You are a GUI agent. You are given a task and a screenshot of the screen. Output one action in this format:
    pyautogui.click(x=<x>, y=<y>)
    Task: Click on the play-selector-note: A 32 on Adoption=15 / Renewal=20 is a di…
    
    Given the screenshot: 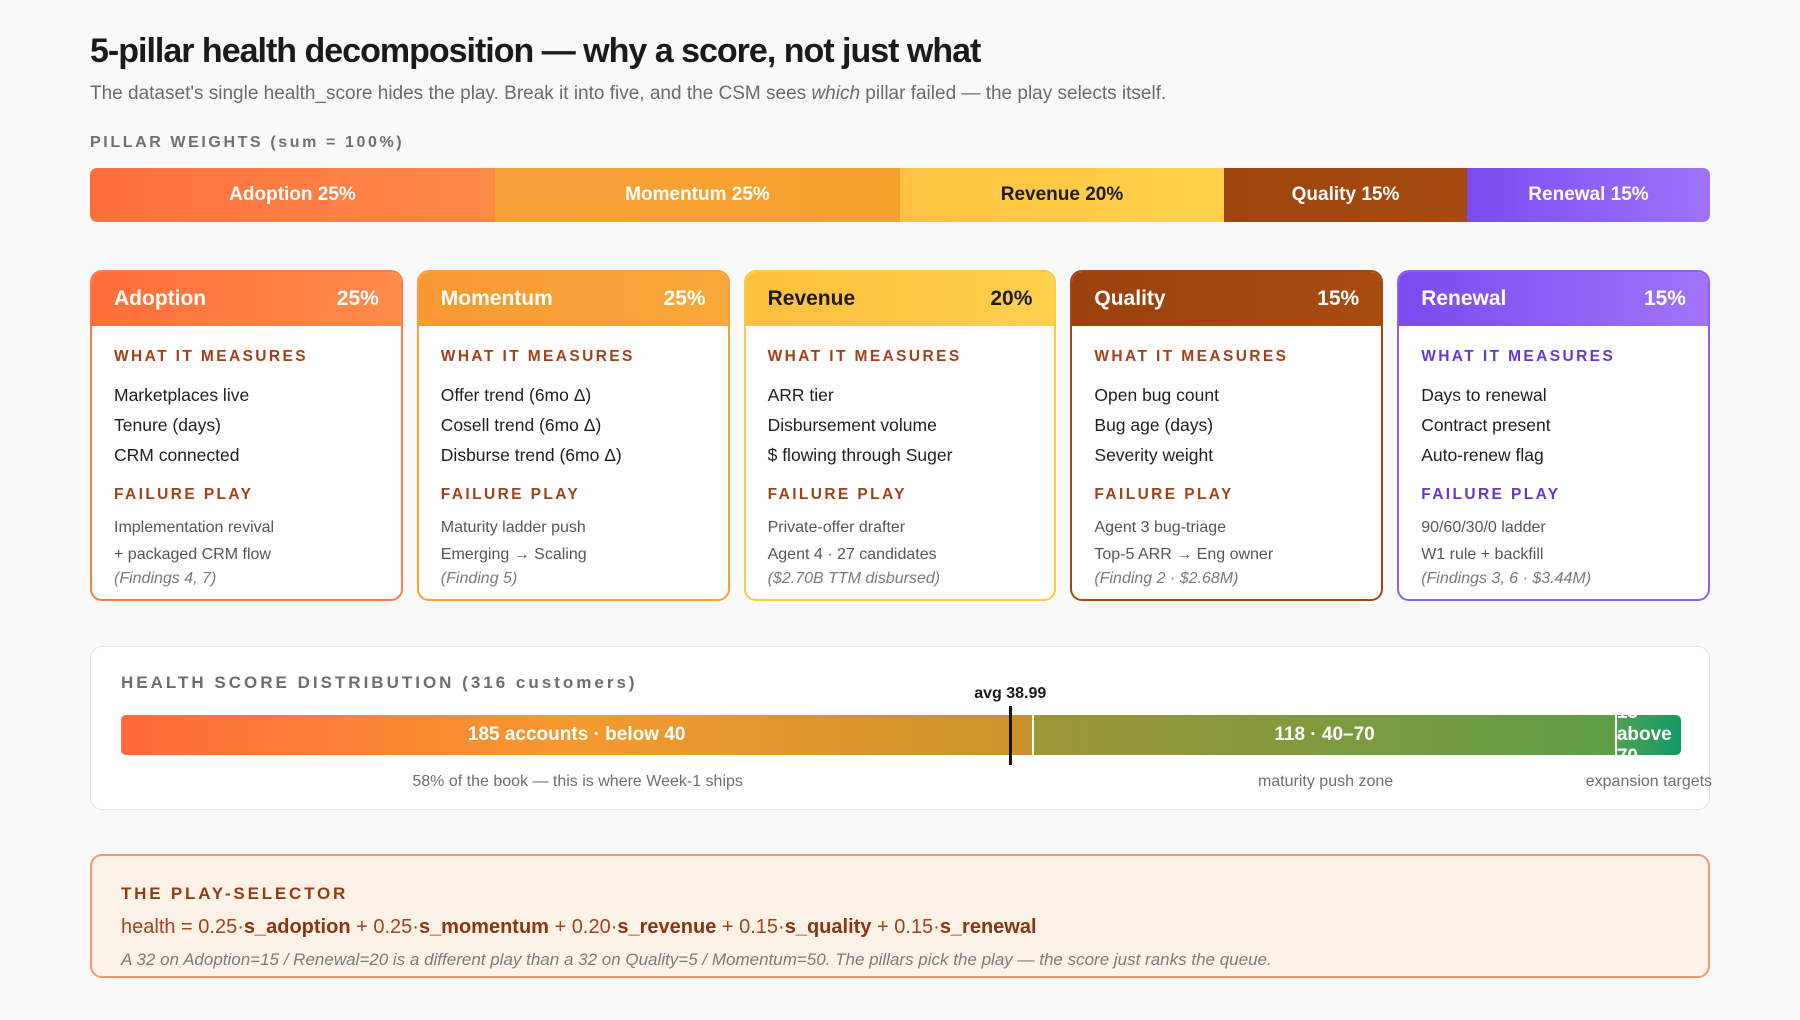 What is the action you would take?
    pyautogui.click(x=696, y=959)
    